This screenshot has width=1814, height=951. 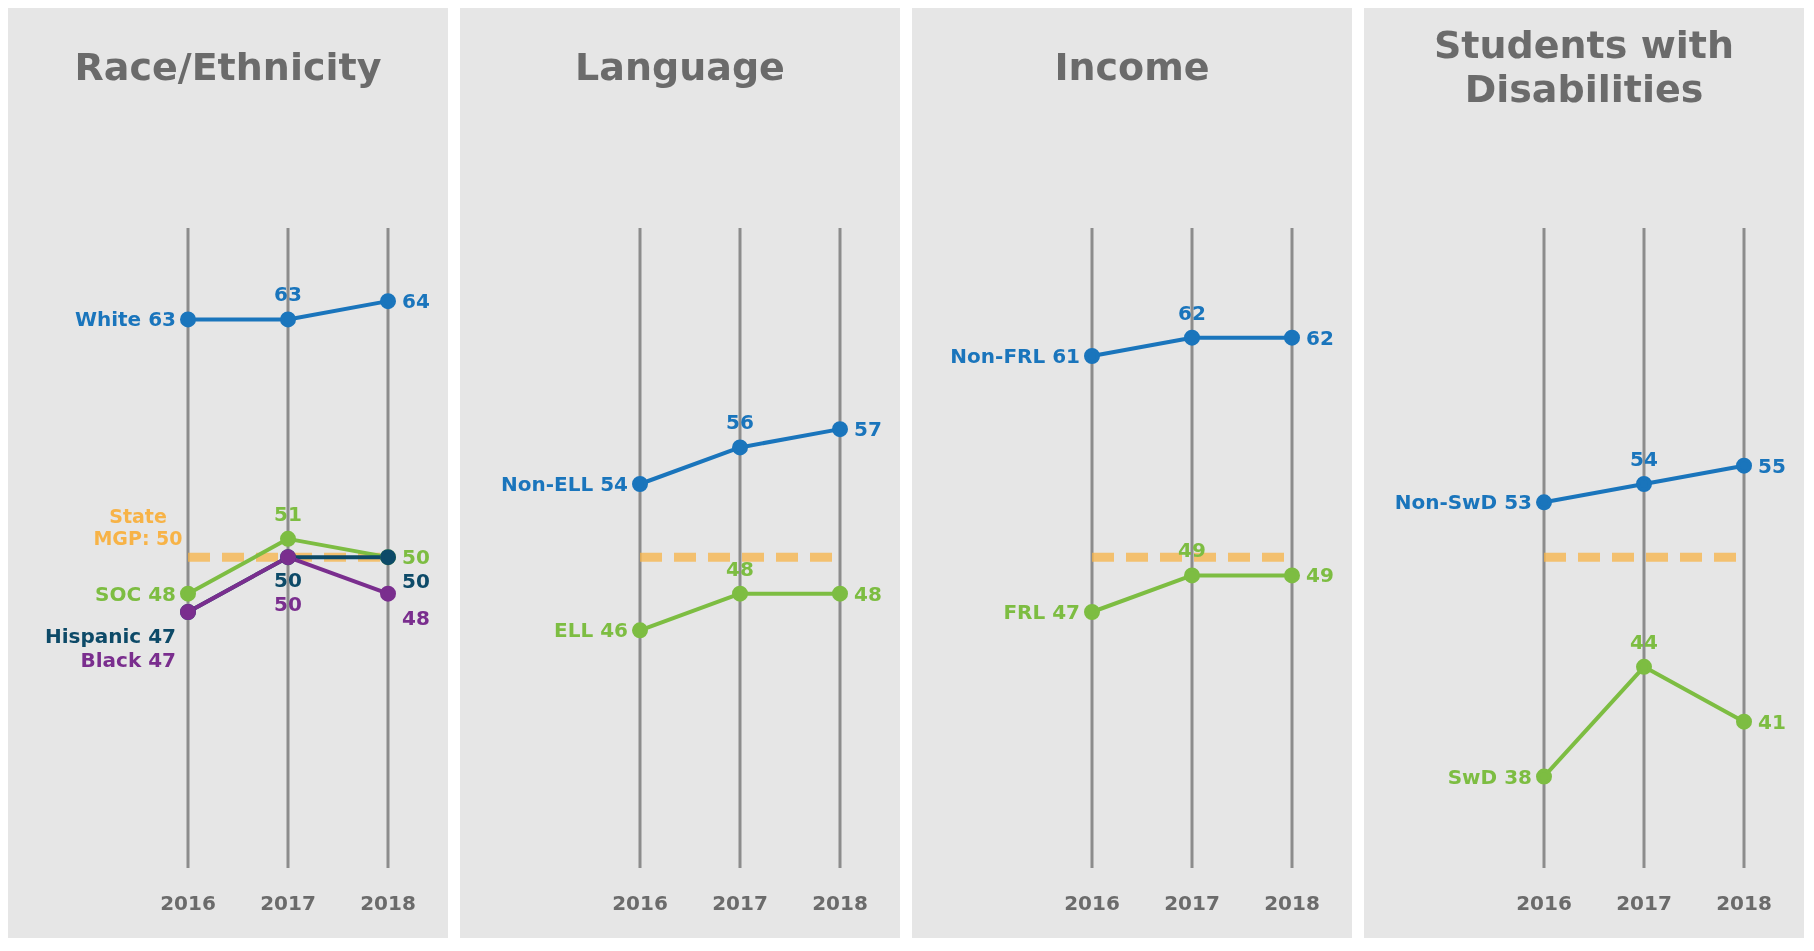 What do you see at coordinates (1518, 502) in the screenshot?
I see `data-label: 53` at bounding box center [1518, 502].